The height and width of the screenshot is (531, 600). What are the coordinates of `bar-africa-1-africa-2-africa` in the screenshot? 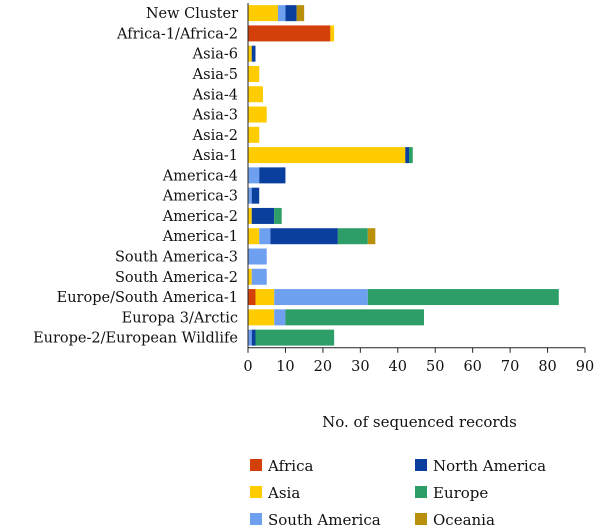 It's located at (289, 33).